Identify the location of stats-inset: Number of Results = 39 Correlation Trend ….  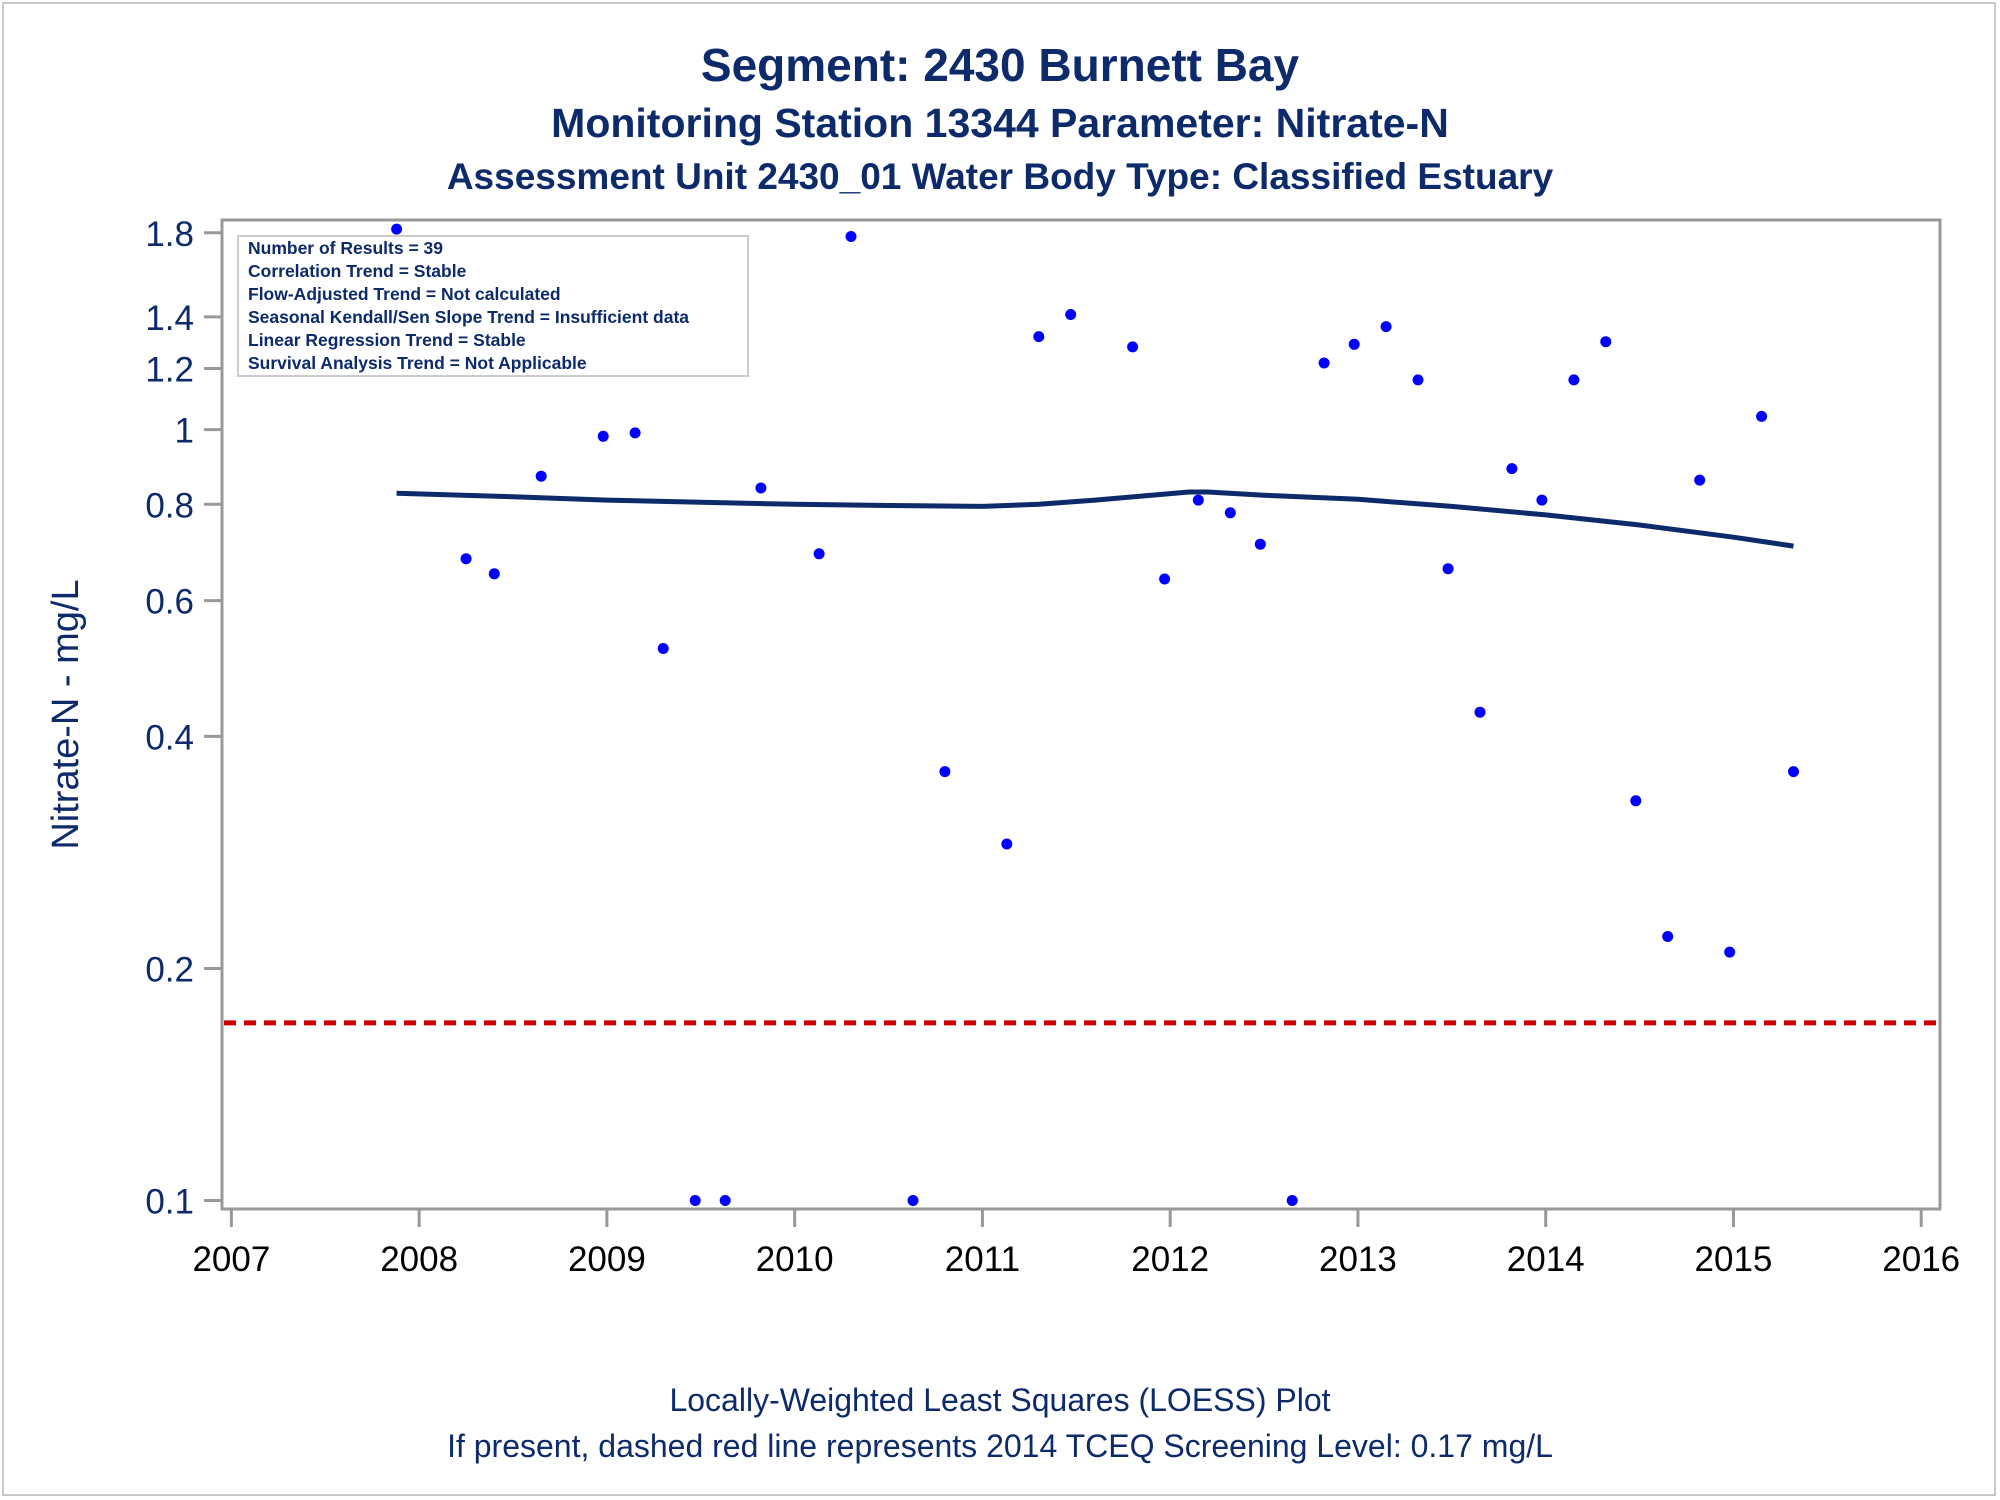
(493, 306).